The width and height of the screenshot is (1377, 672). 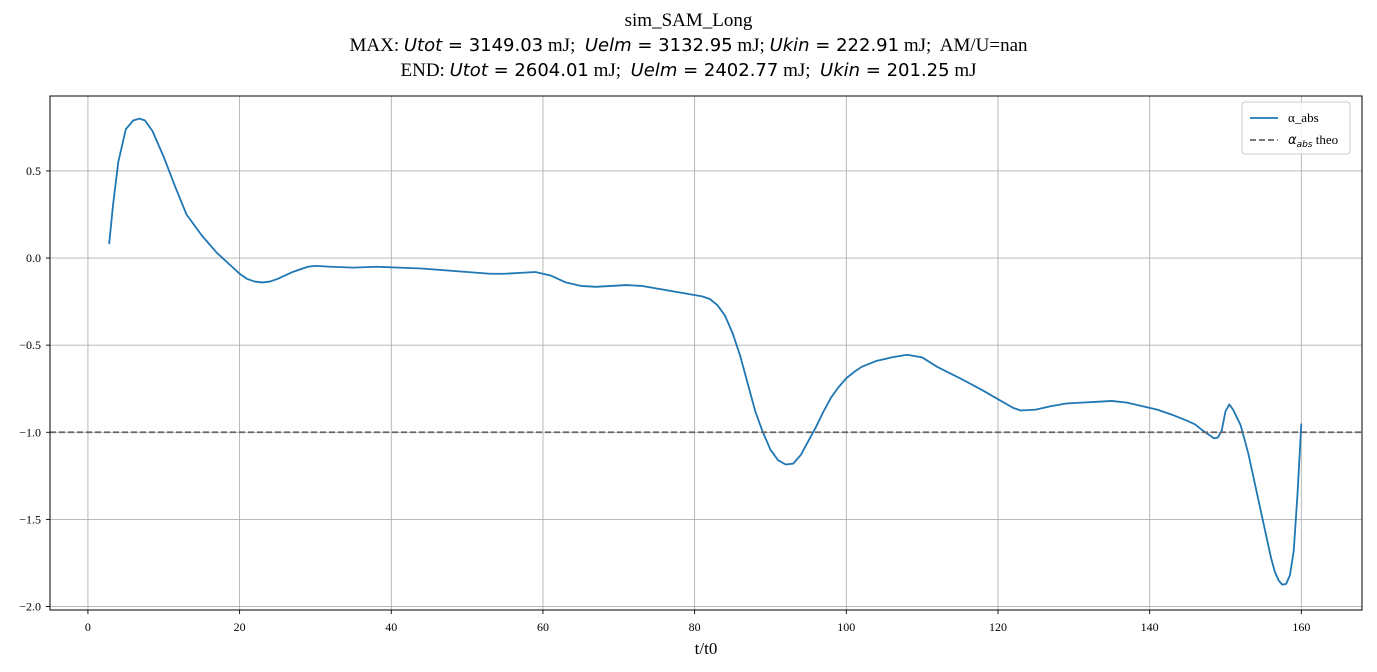 I want to click on legend-label-alpha-abs: α_abs, so click(x=1303, y=117).